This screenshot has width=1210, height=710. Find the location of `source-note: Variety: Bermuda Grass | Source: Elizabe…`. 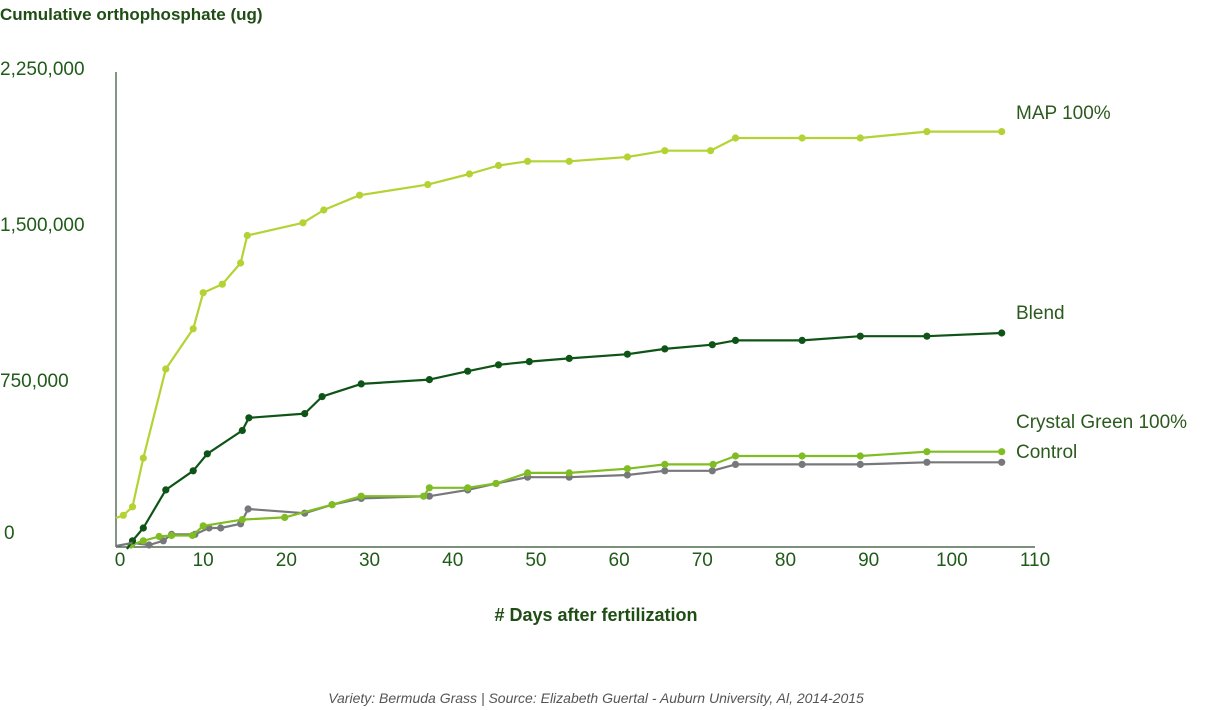

source-note: Variety: Bermuda Grass | Source: Elizabe… is located at coordinates (596, 698).